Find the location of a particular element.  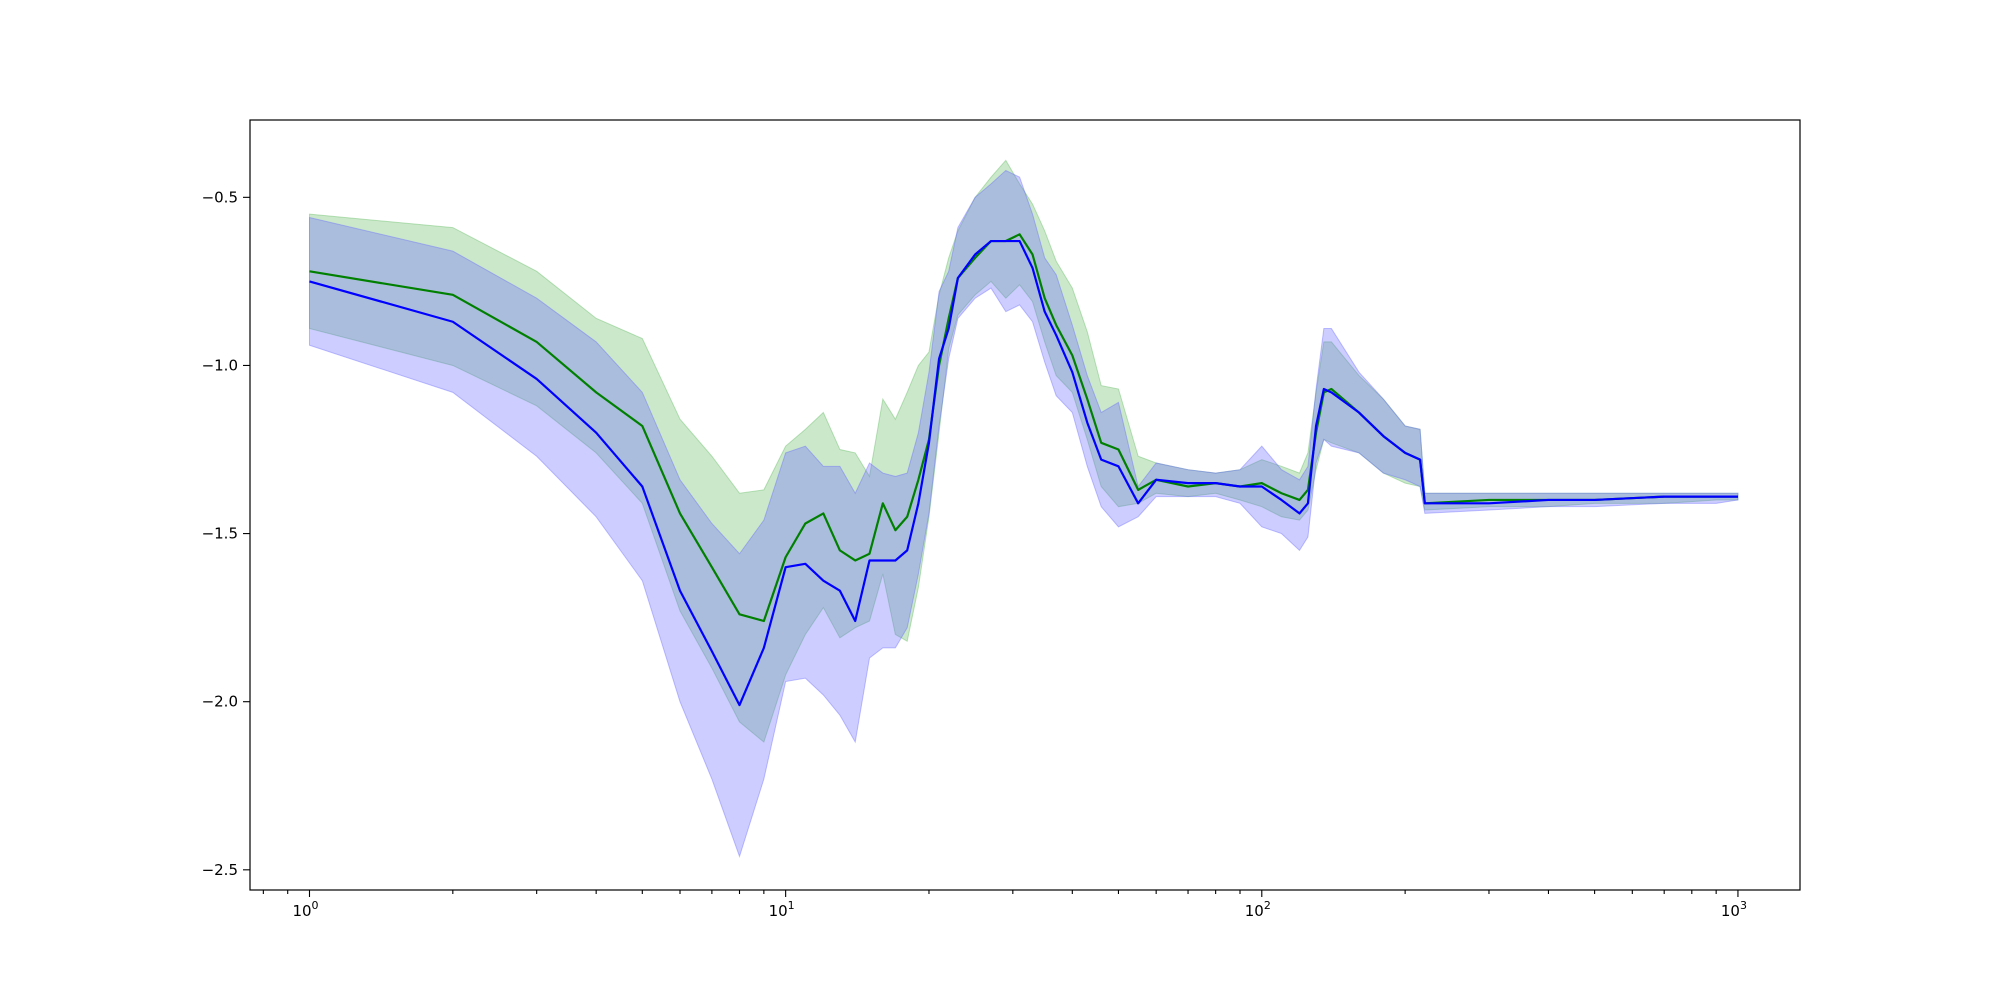

x-tick-exponent: 2 is located at coordinates (1267, 905).